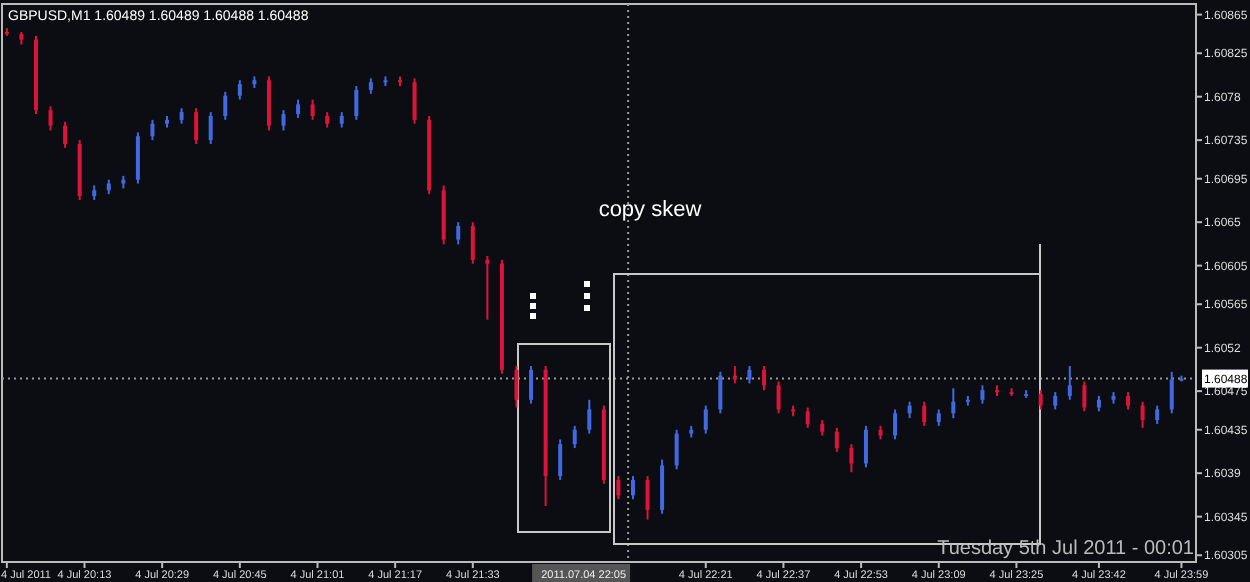 This screenshot has width=1250, height=582. I want to click on annotation: copy skew, so click(650, 210).